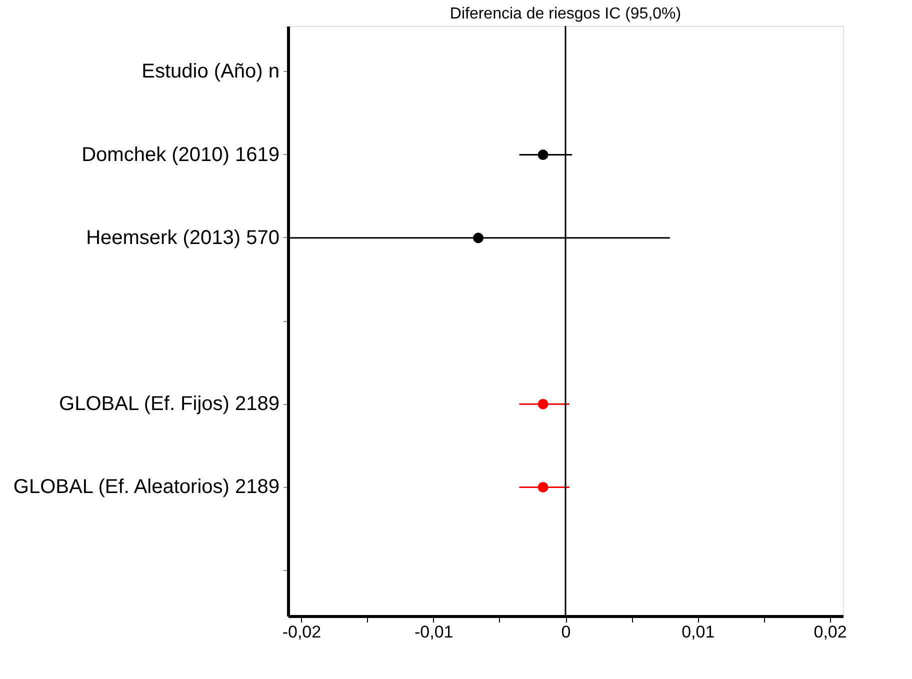 This screenshot has width=912, height=679. What do you see at coordinates (302, 632) in the screenshot?
I see `x-tick-label: -0,02` at bounding box center [302, 632].